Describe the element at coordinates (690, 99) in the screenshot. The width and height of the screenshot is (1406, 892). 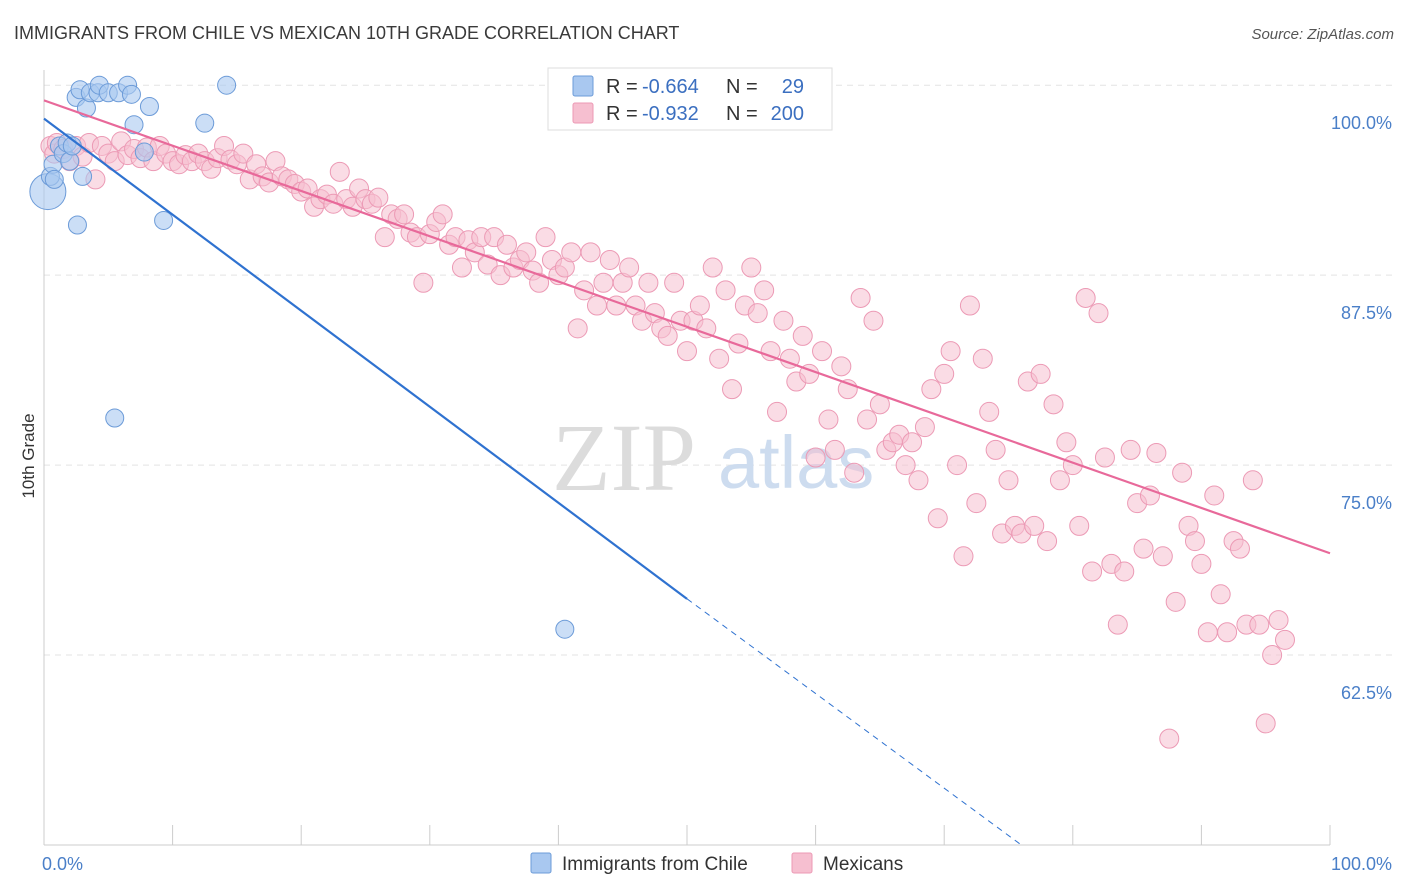
I see `stats-legend: R = -0.664 N = 29 R = -0.932 N = 200` at that location.